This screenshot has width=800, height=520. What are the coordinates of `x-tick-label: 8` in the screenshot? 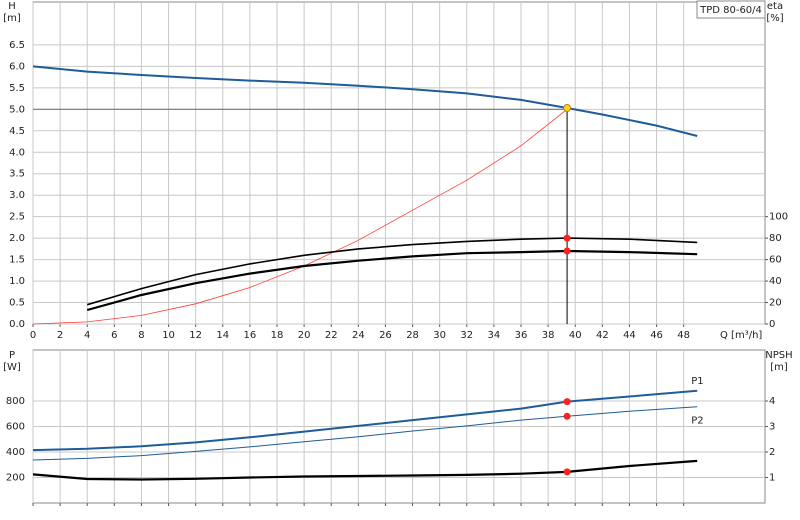 It's located at (141, 335).